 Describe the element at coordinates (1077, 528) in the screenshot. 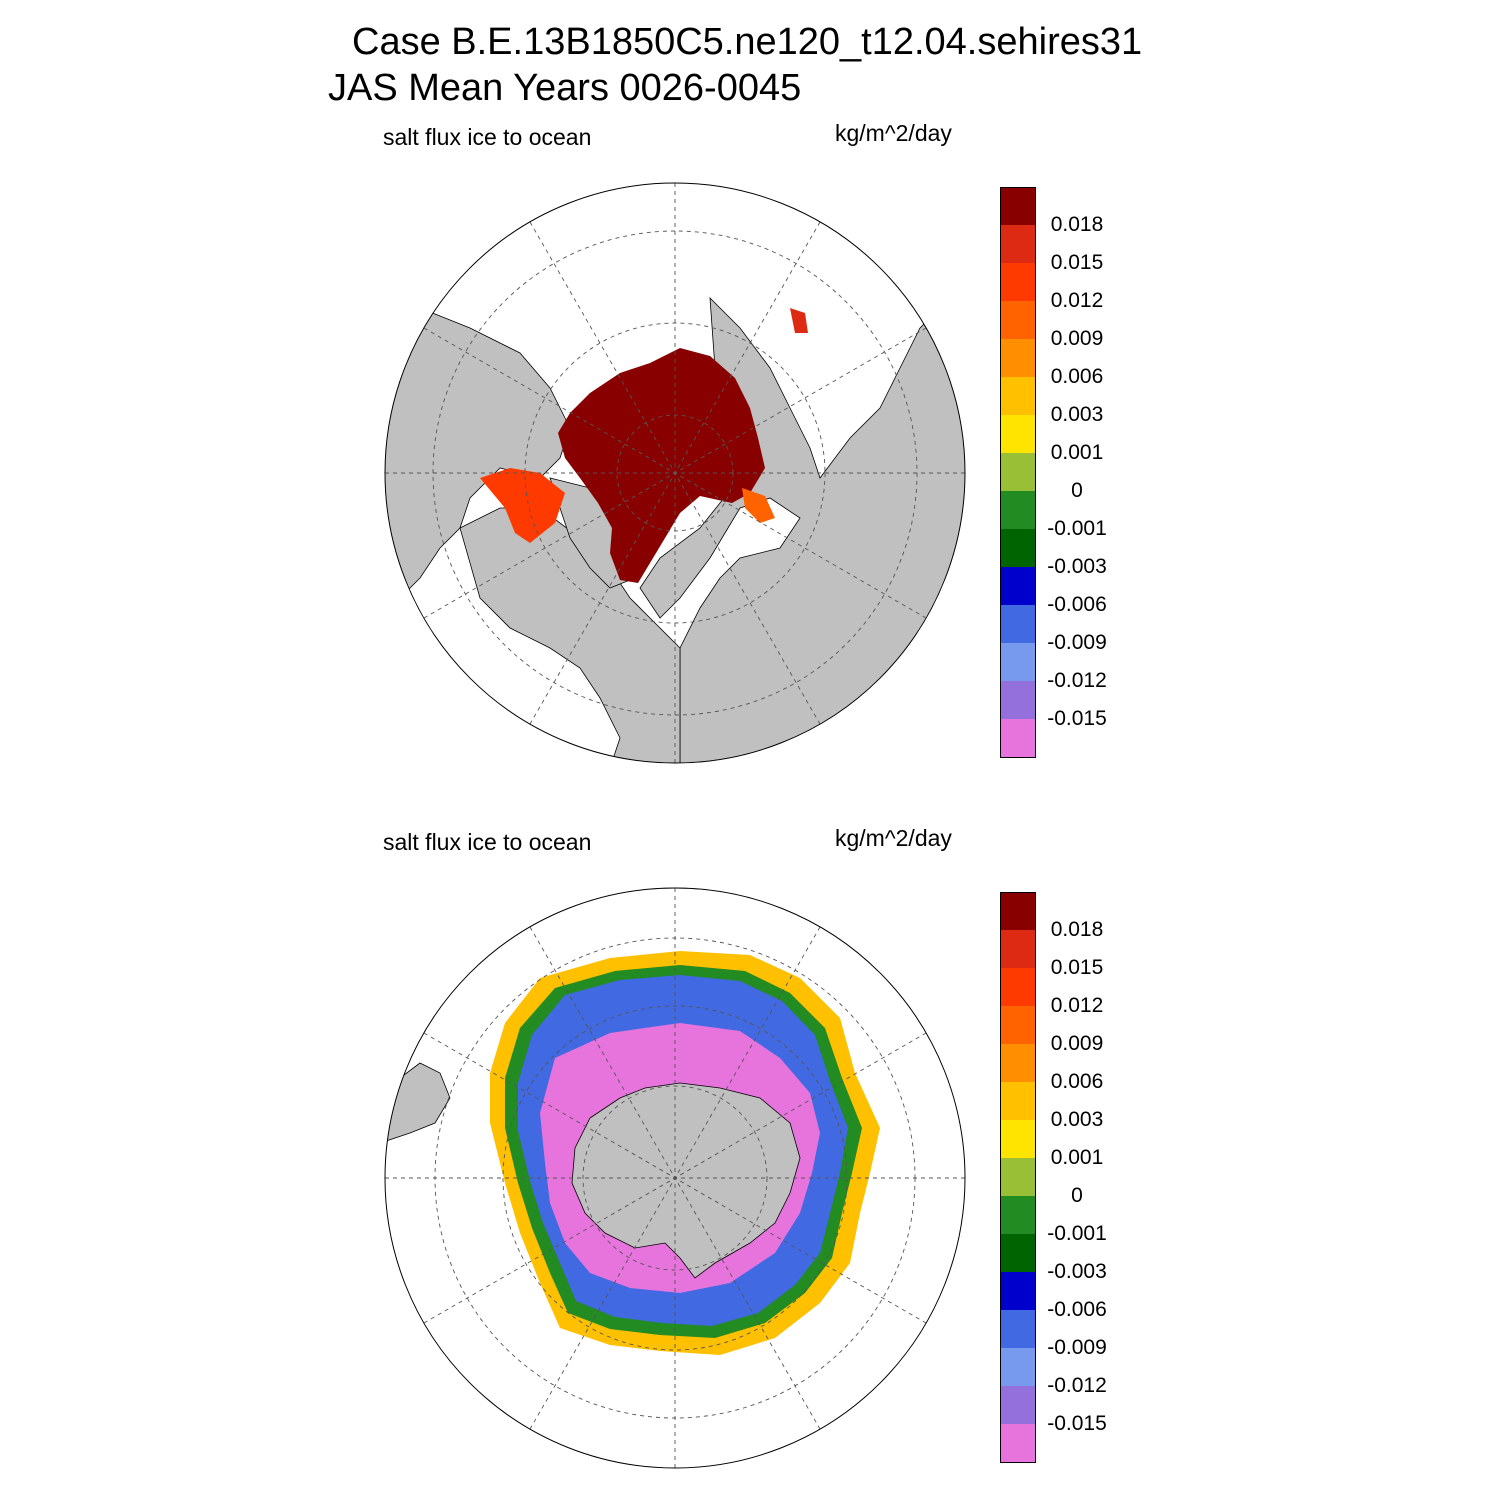

I see `north-colorbar-tick-label: -0.001` at that location.